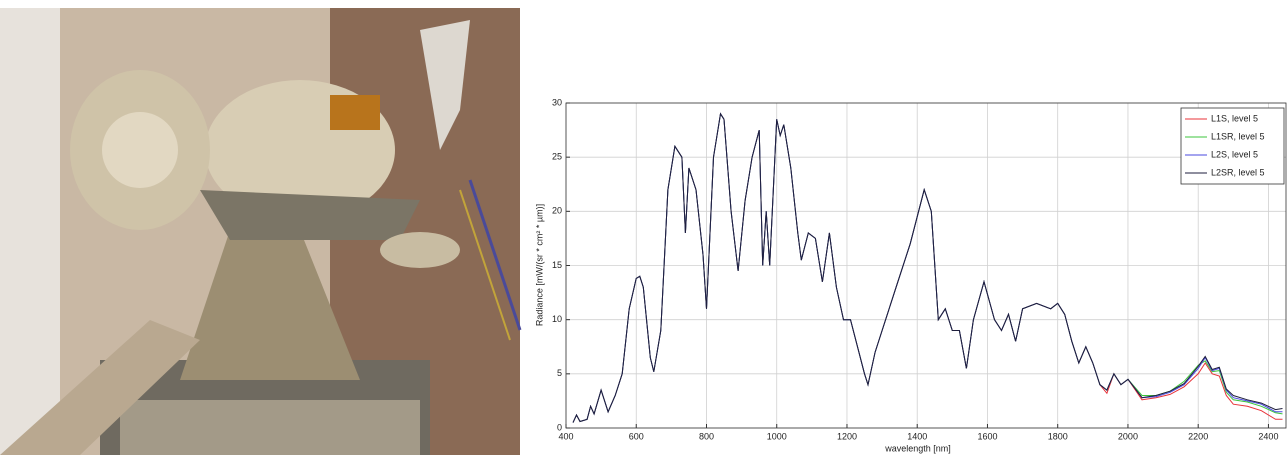  I want to click on x-tick-label: 2400, so click(1268, 436).